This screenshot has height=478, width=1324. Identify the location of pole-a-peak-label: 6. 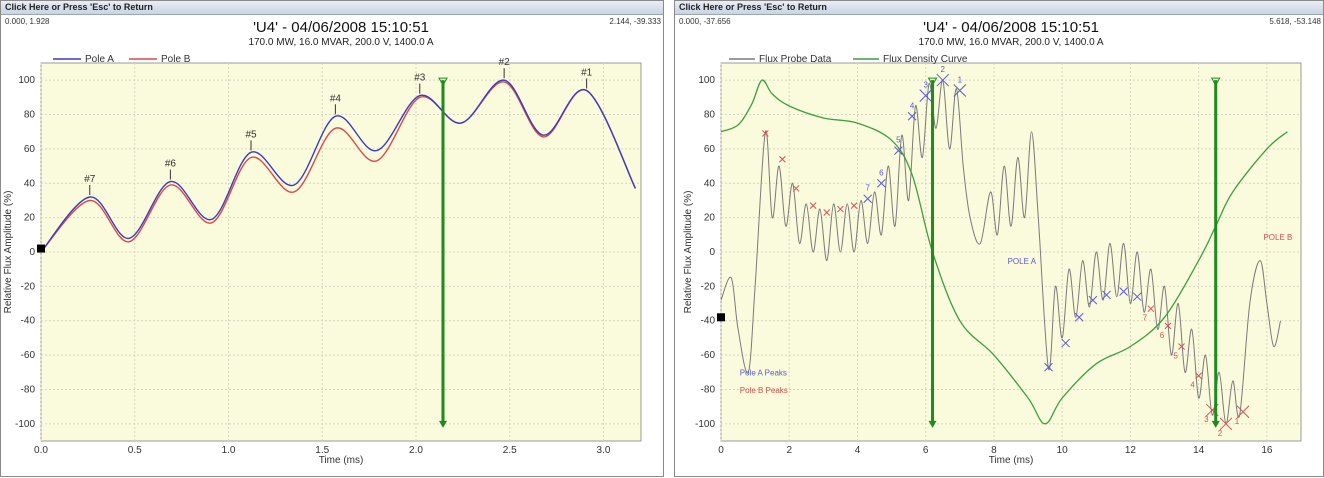
(881, 172).